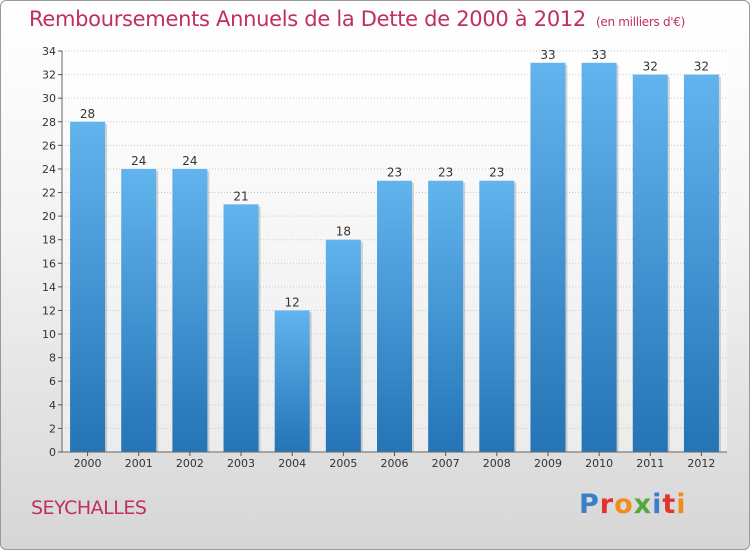 The width and height of the screenshot is (750, 550). I want to click on data-label: 21, so click(240, 196).